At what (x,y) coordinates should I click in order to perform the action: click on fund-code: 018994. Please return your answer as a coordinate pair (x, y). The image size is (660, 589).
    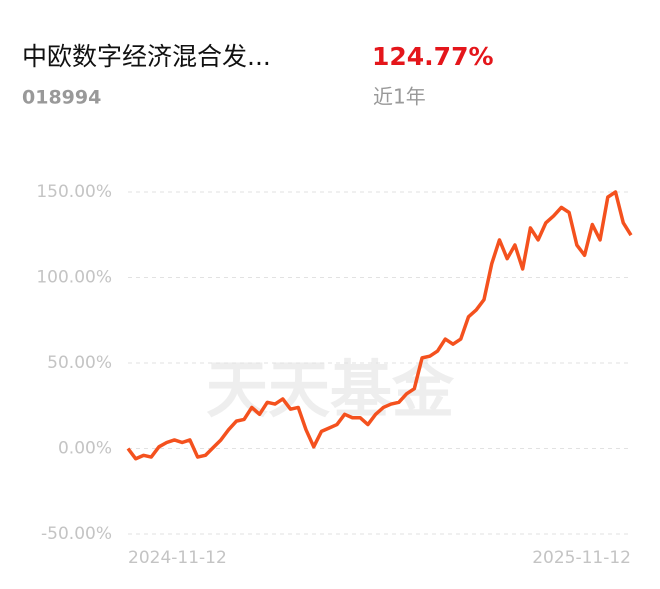
    Looking at the image, I should click on (61, 98).